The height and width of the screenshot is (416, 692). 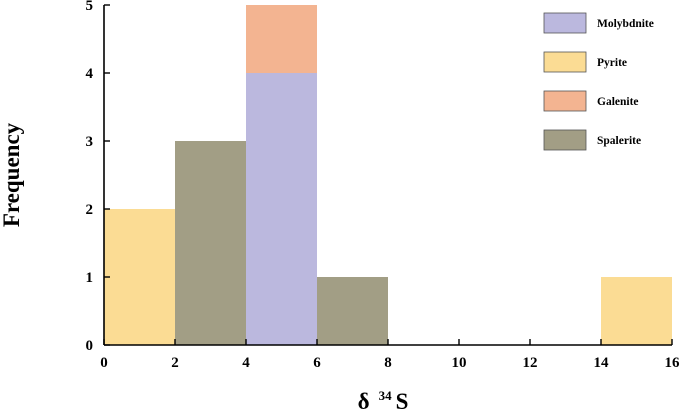 I want to click on legend-label-galenite: Galenite, so click(x=618, y=102).